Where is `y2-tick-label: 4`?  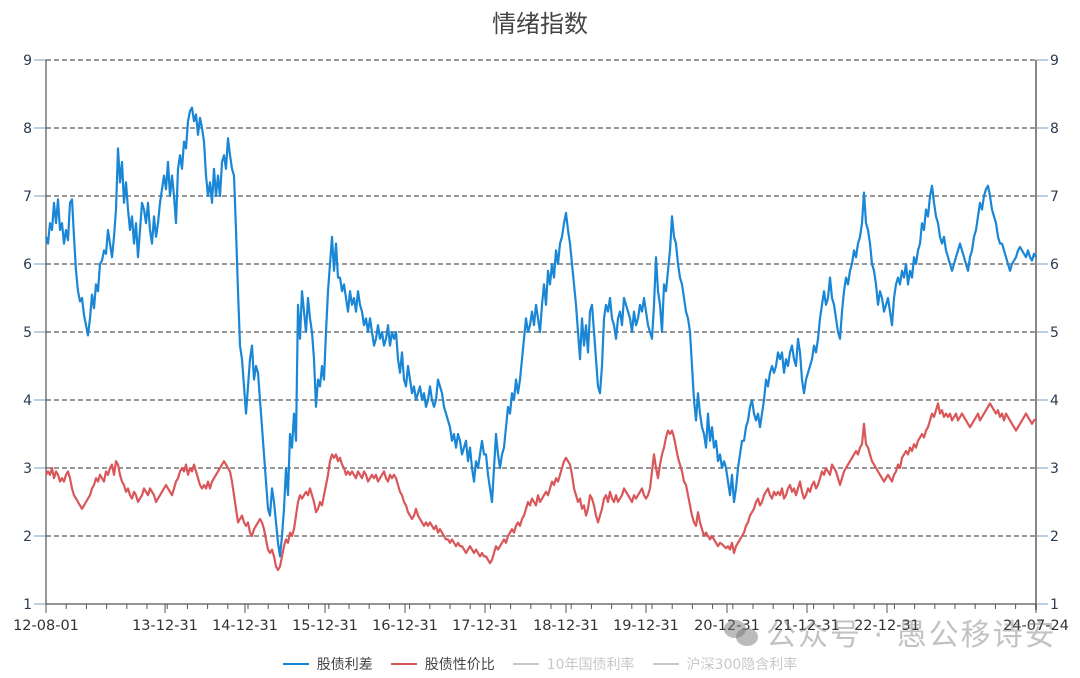
y2-tick-label: 4 is located at coordinates (1054, 401).